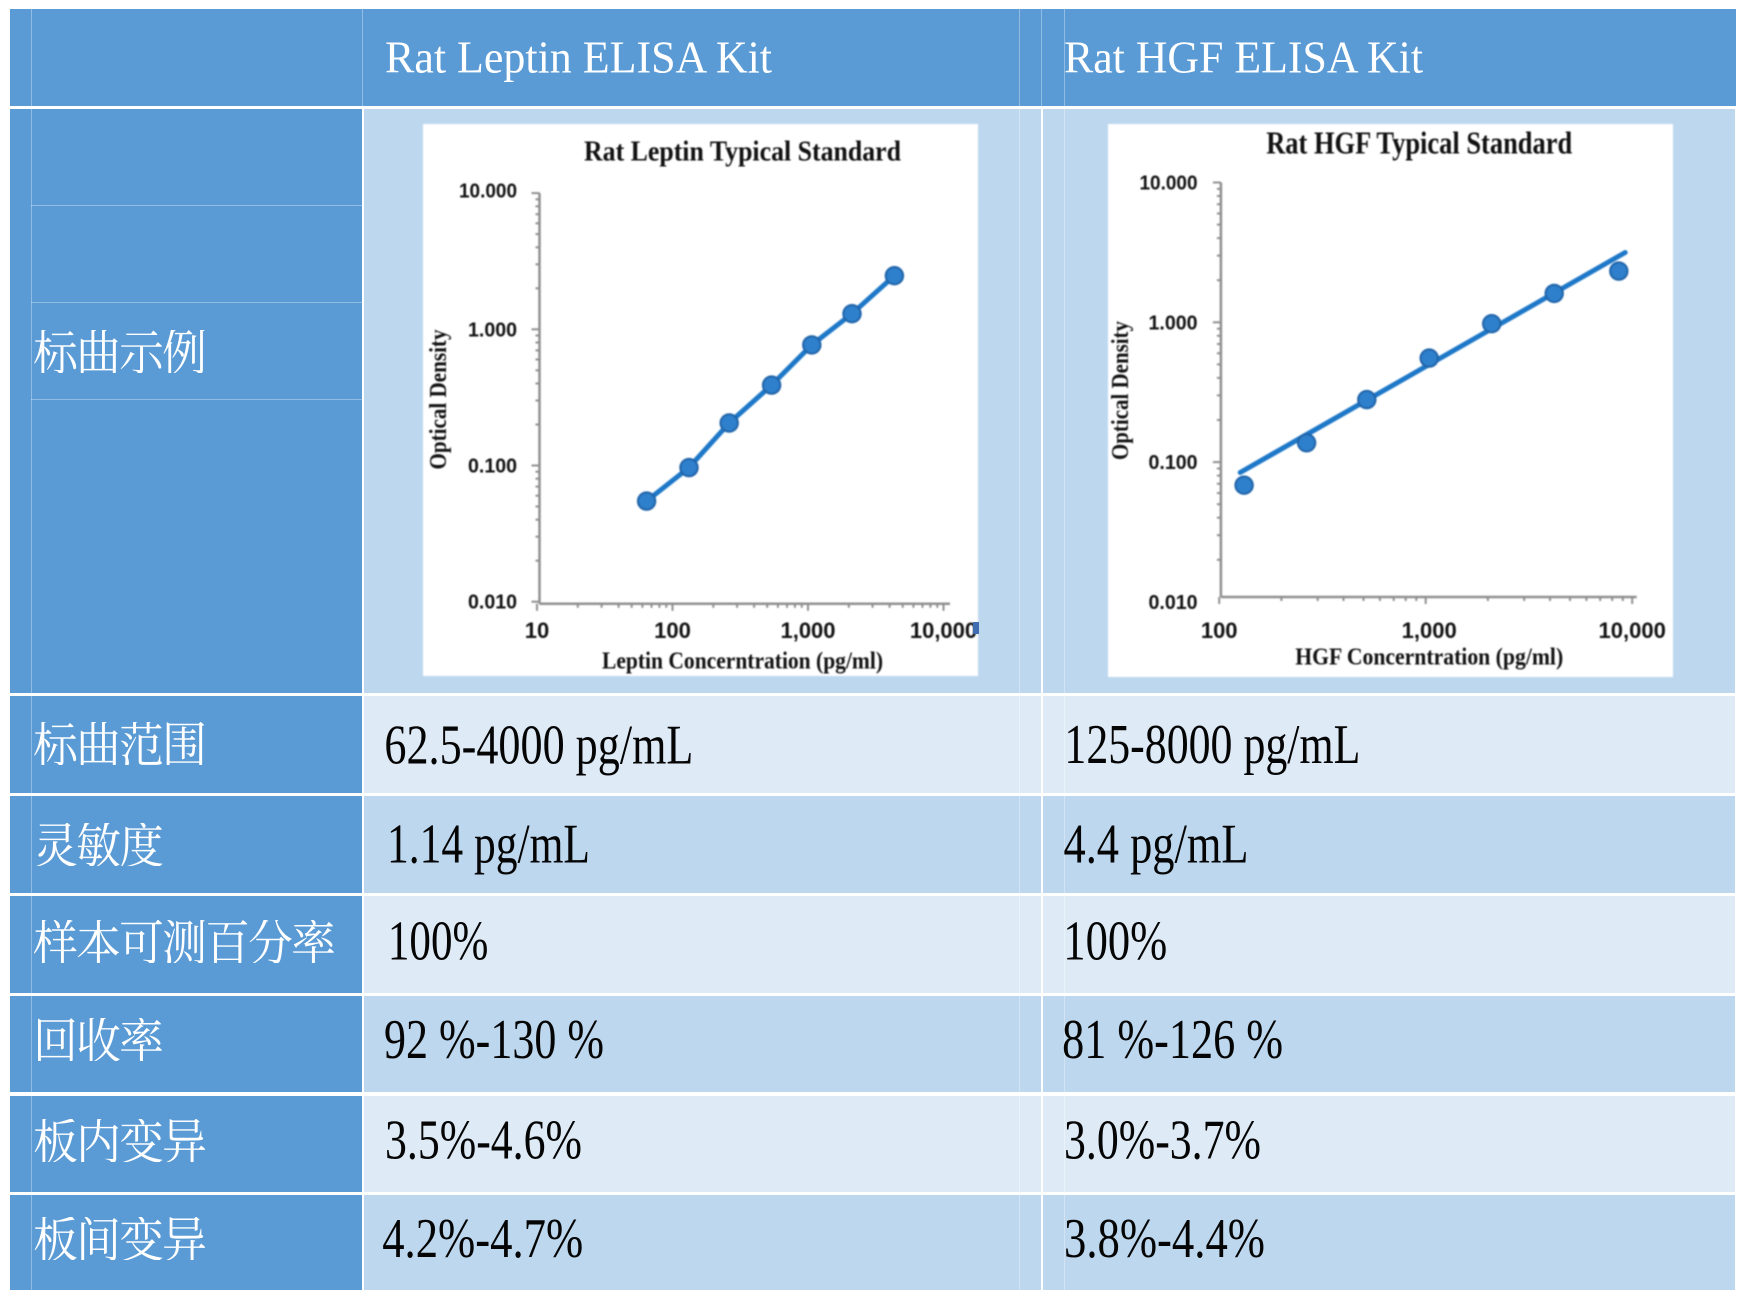 This screenshot has height=1300, width=1742. Describe the element at coordinates (538, 746) in the screenshot. I see `svg-text: 62.5-4000 pg/mL` at that location.